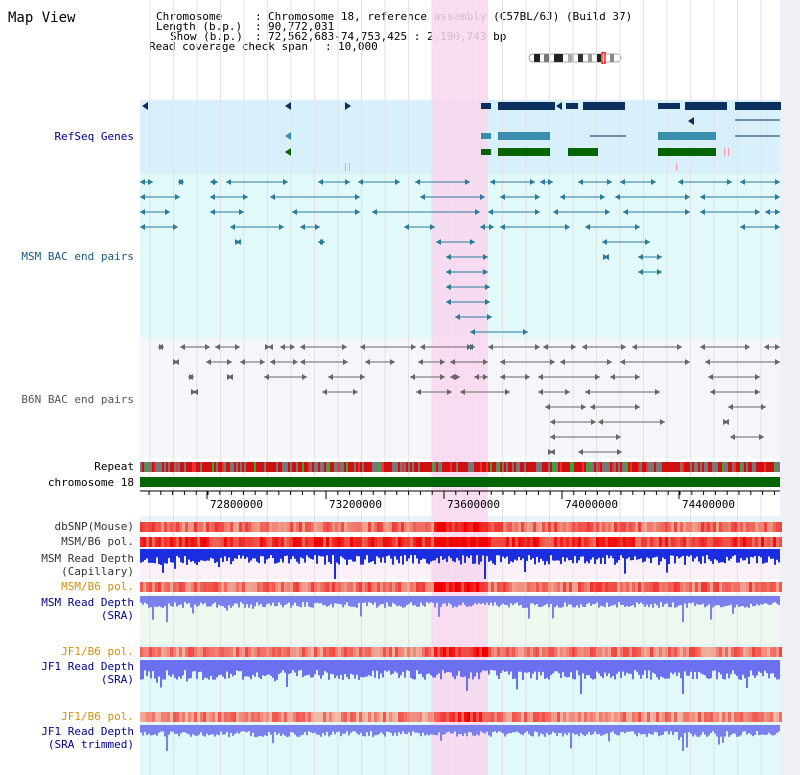 The height and width of the screenshot is (775, 800). I want to click on track-label-msm-depth-capillary: MSM Read Depth, so click(87, 558).